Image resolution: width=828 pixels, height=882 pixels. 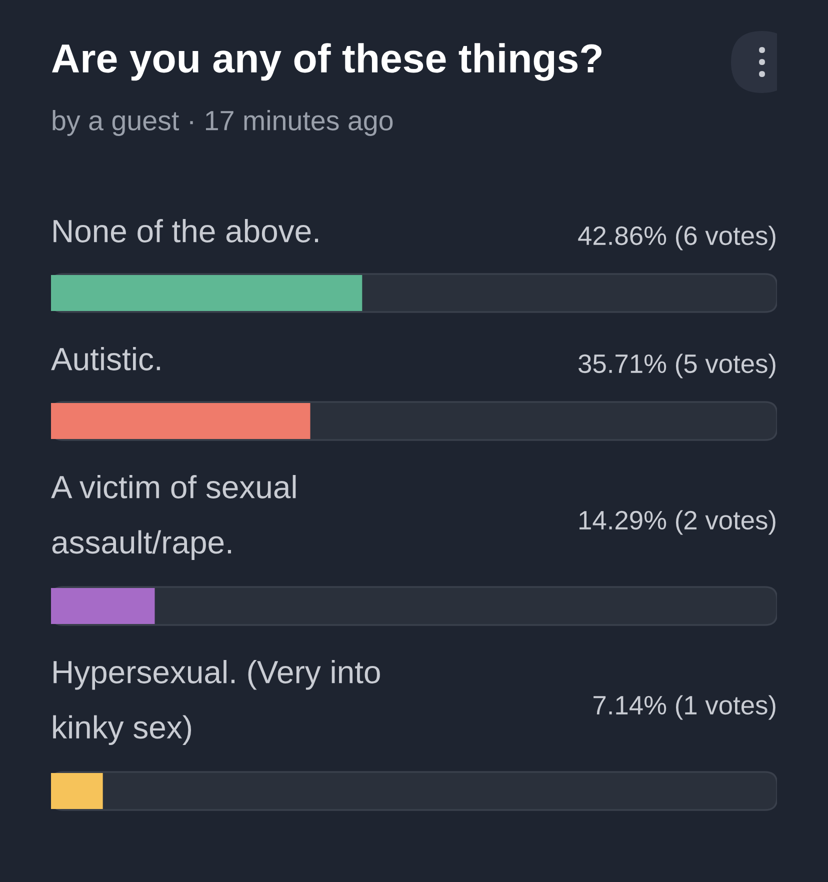 What do you see at coordinates (105, 358) in the screenshot?
I see `y-tick-label: Autistic.` at bounding box center [105, 358].